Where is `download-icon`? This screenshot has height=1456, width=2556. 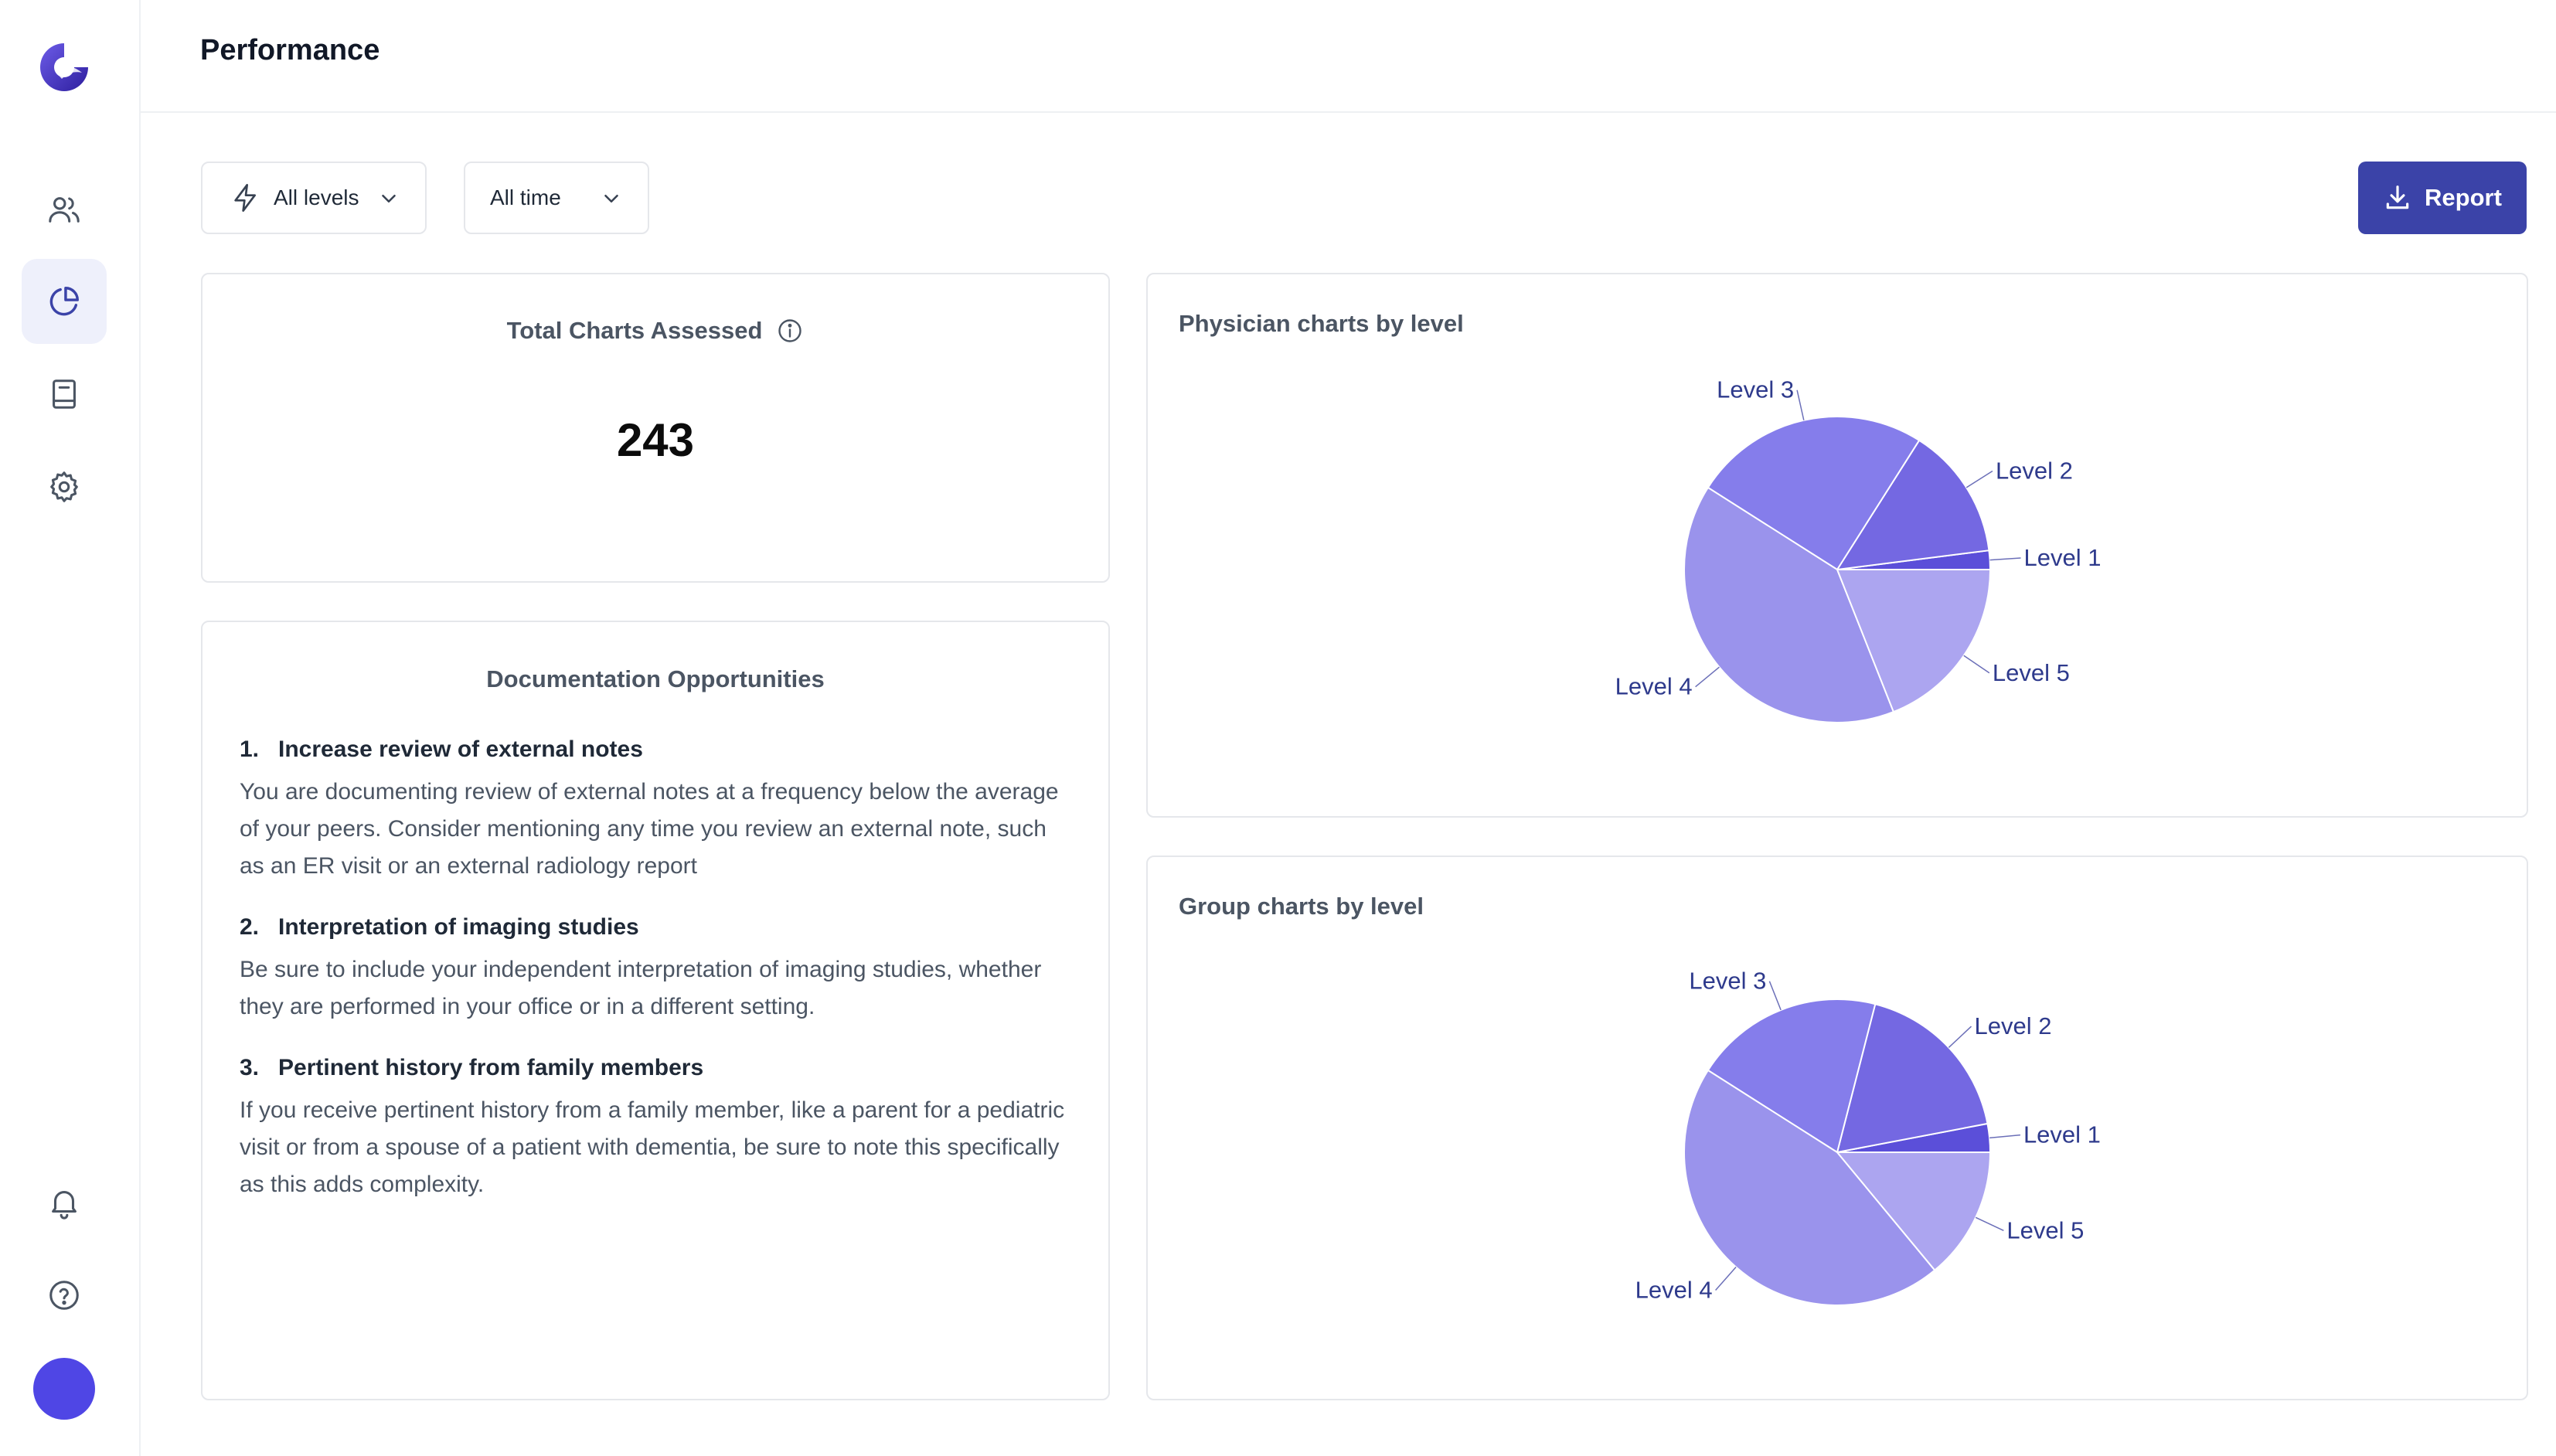 download-icon is located at coordinates (2397, 197).